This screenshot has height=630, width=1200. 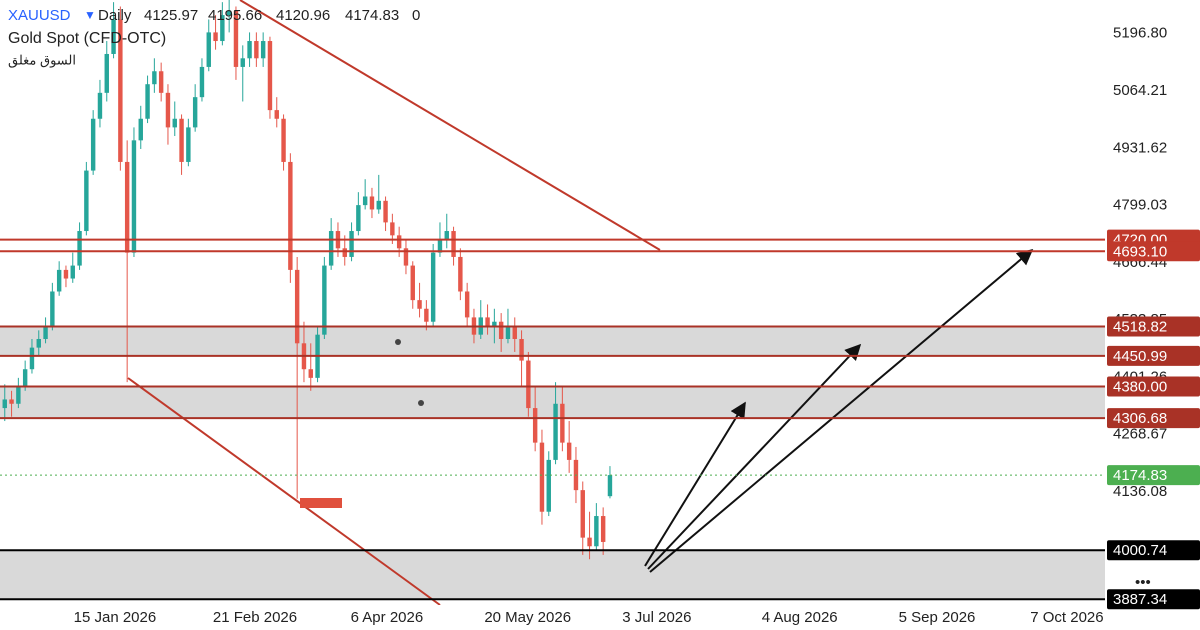 I want to click on price-box-label: 4306.68, so click(x=1140, y=418).